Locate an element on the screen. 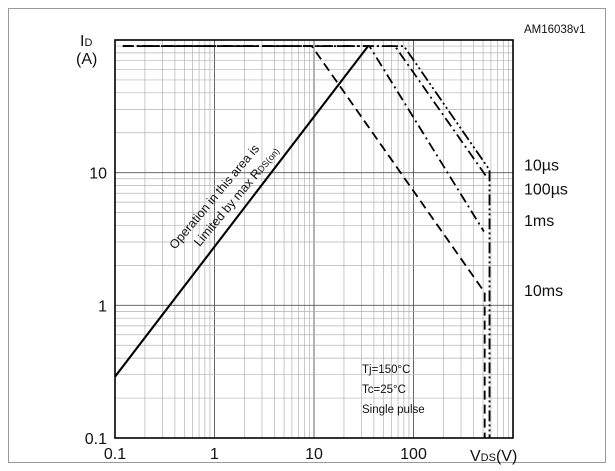 The image size is (615, 471). y-tick-label: 10 is located at coordinates (98, 174).